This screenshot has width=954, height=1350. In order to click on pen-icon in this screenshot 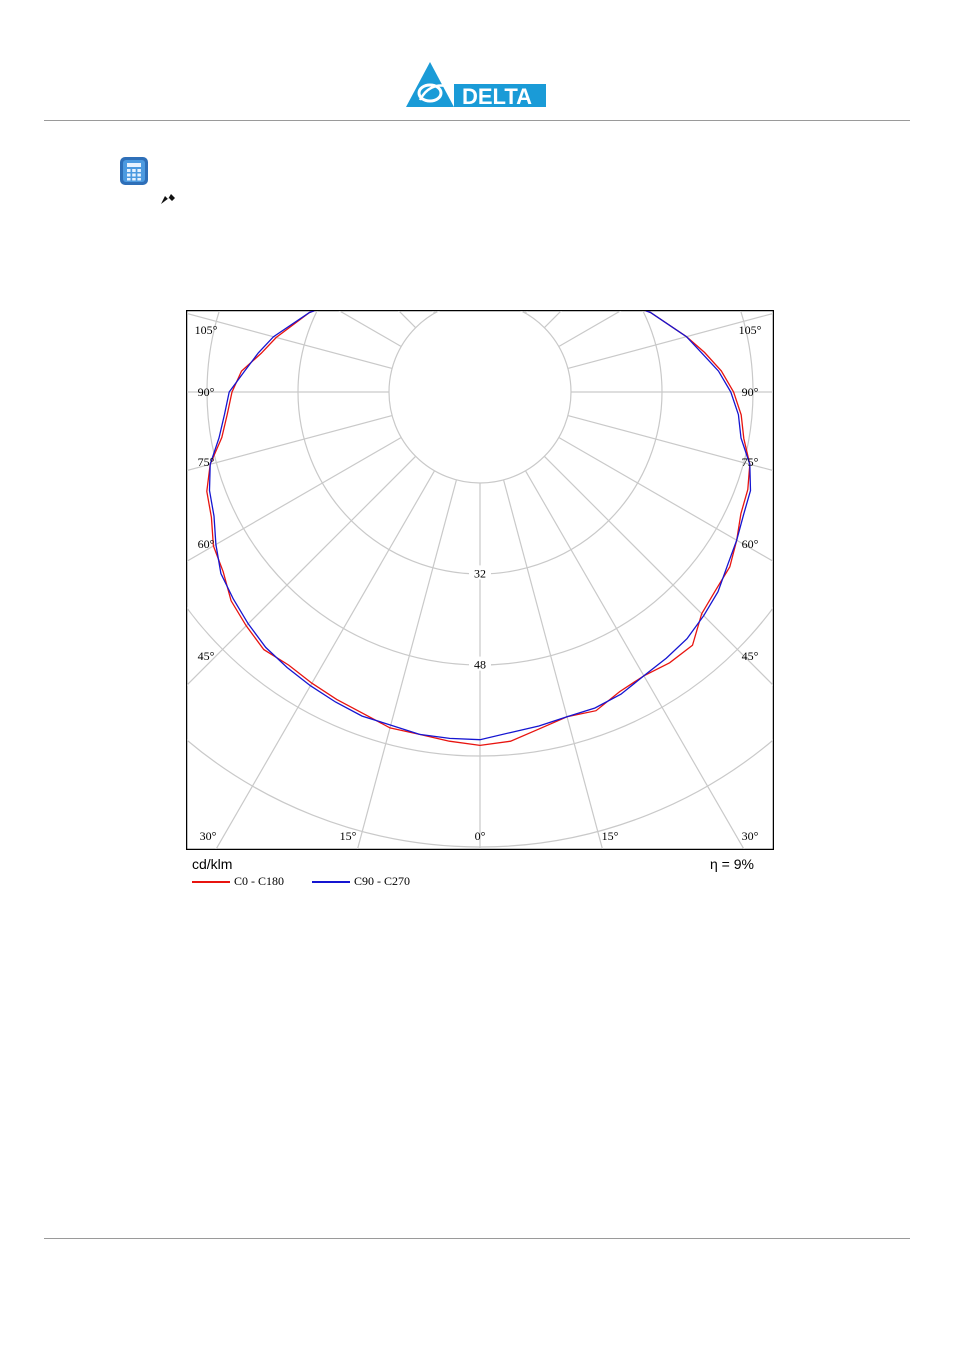, I will do `click(169, 199)`.